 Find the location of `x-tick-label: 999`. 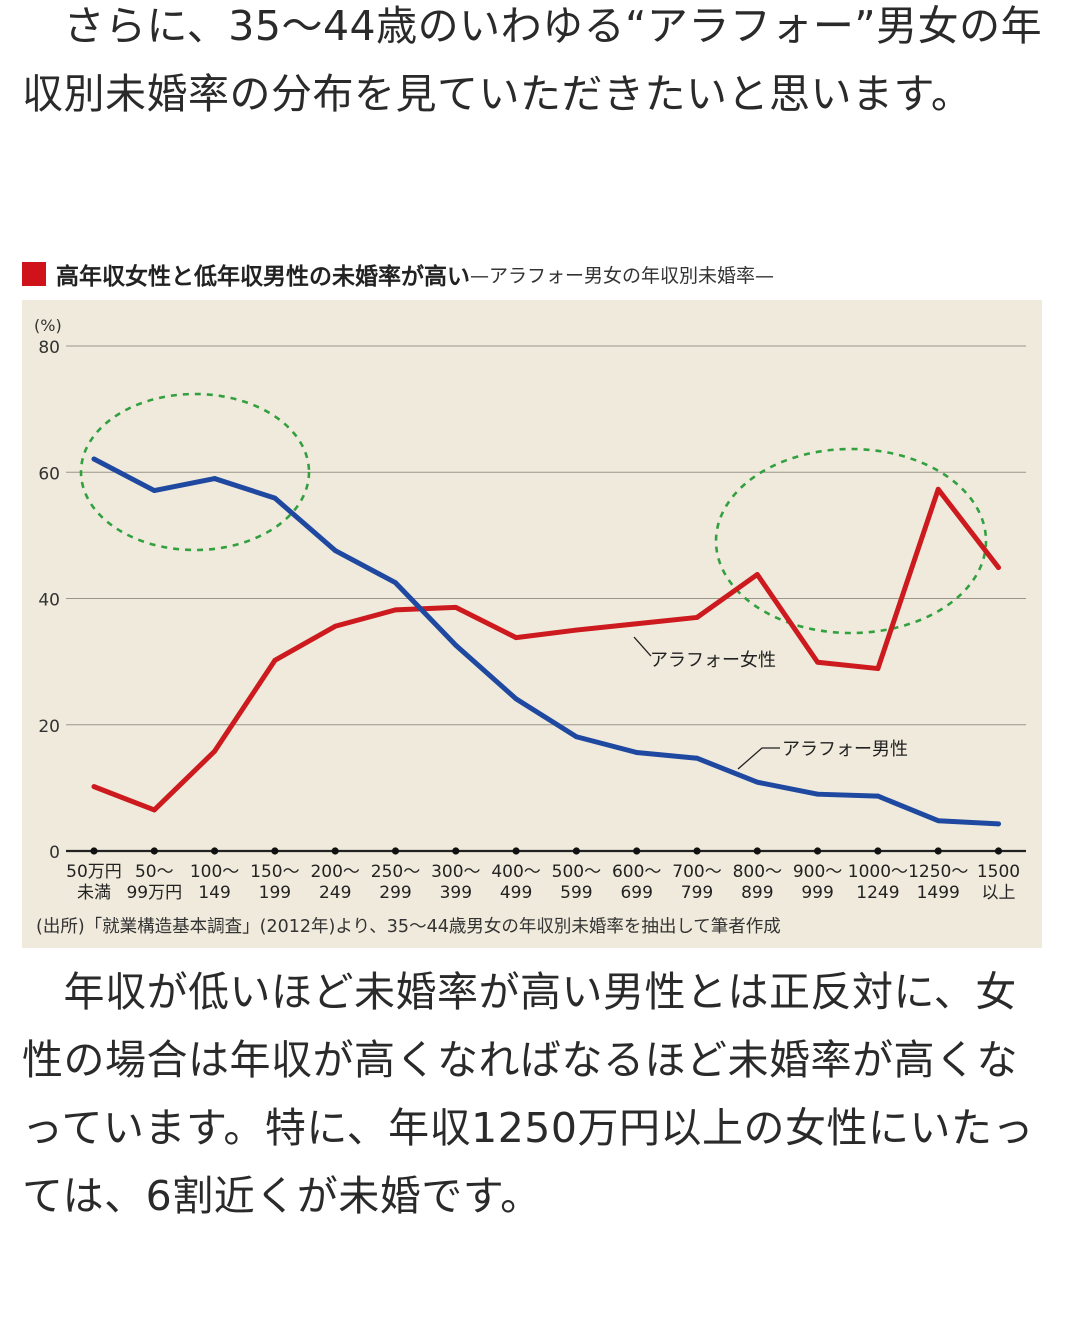

x-tick-label: 999 is located at coordinates (817, 893).